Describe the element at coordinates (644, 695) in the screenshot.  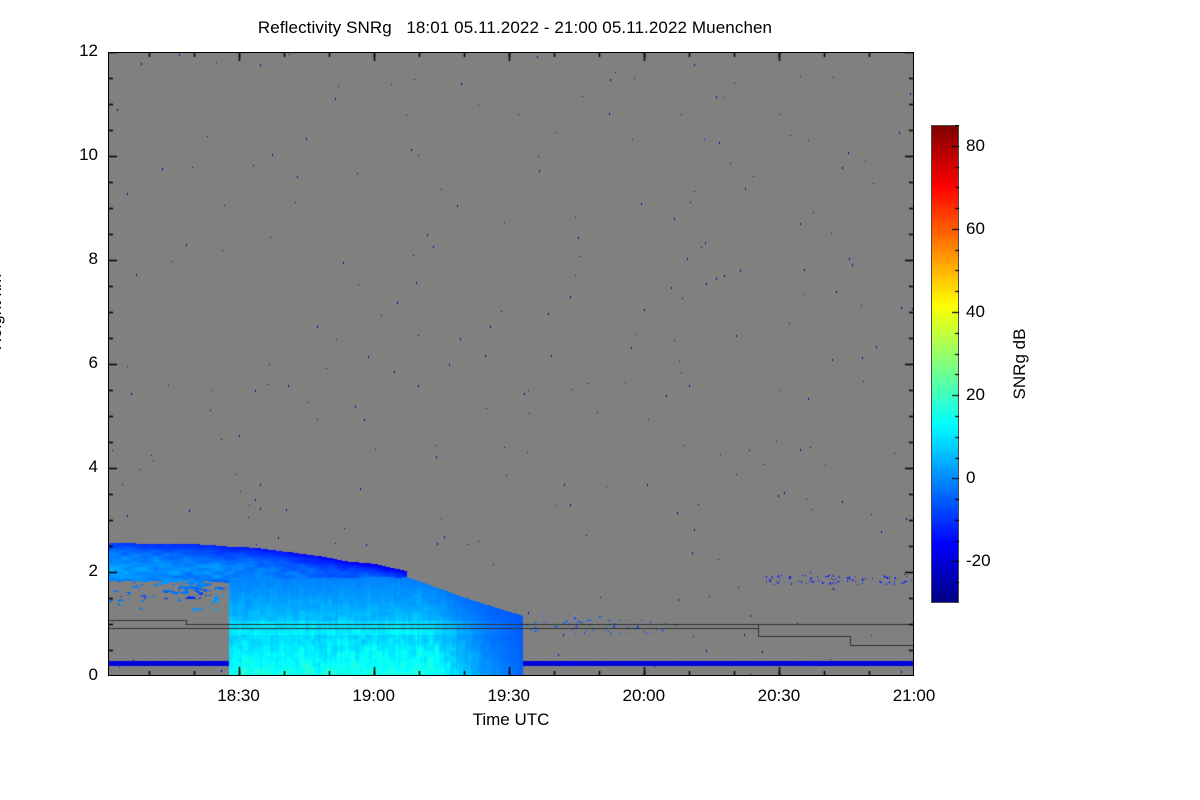
I see `x-axis-tick-label: 20:00` at that location.